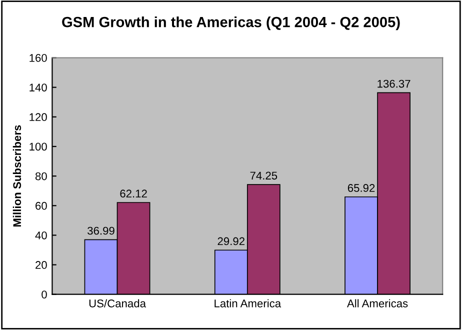 The width and height of the screenshot is (462, 330). I want to click on data-label: 29.92, so click(231, 241).